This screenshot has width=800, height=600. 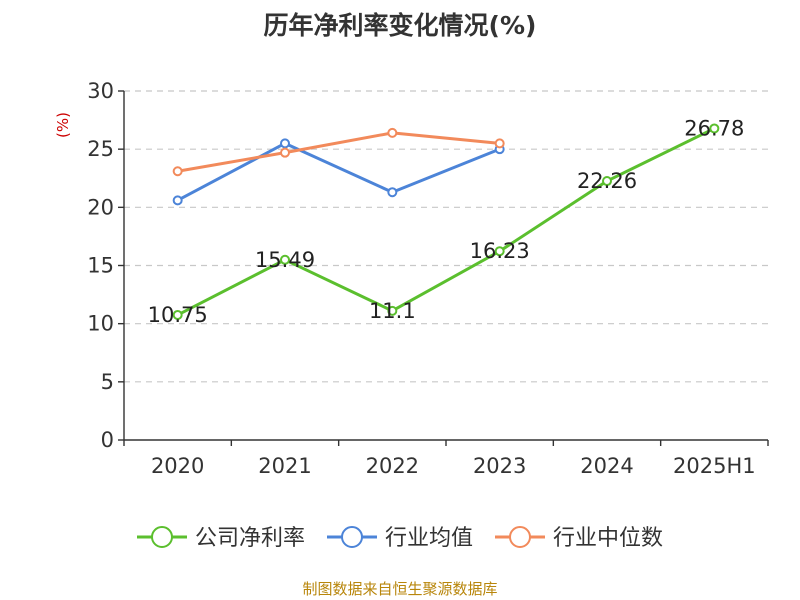 I want to click on legend-item-0: 公司净利率, so click(x=221, y=538).